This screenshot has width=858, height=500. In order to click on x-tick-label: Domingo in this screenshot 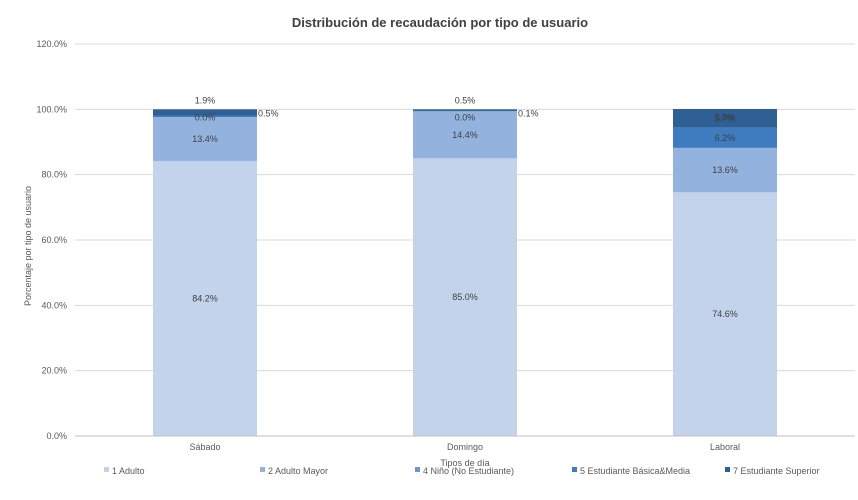, I will do `click(465, 447)`.